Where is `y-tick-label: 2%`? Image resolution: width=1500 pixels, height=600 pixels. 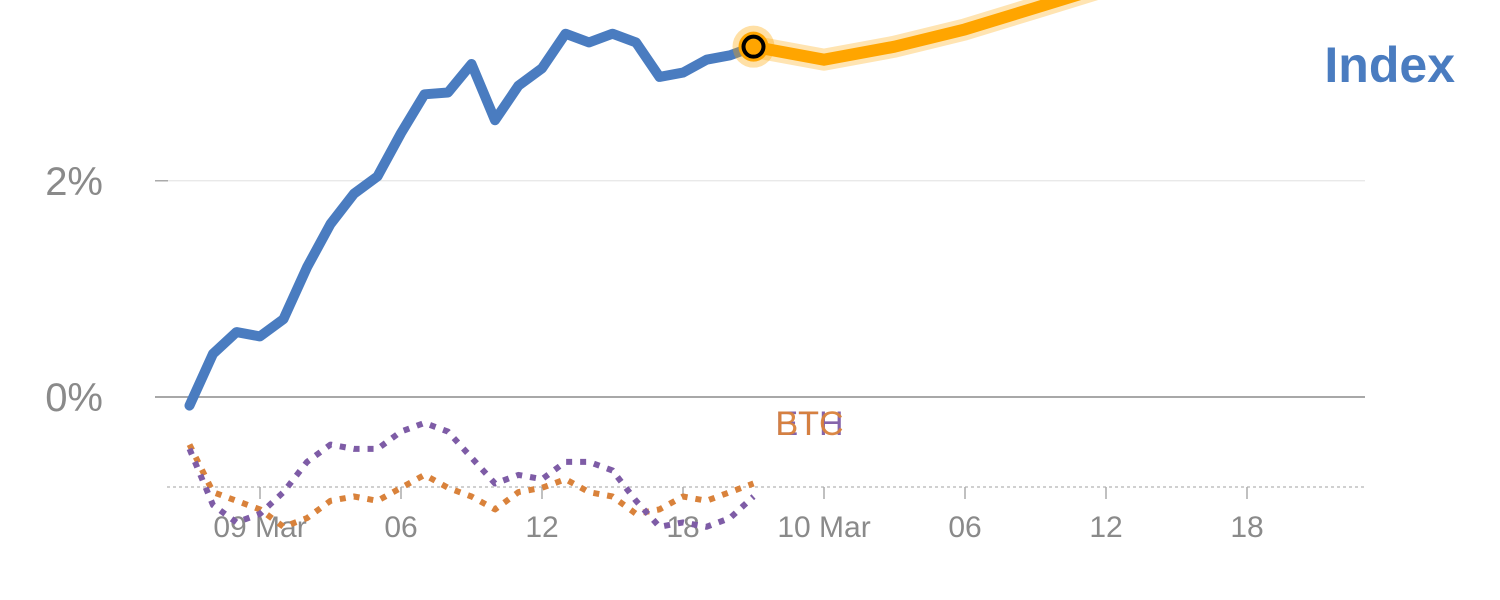 y-tick-label: 2% is located at coordinates (74, 182).